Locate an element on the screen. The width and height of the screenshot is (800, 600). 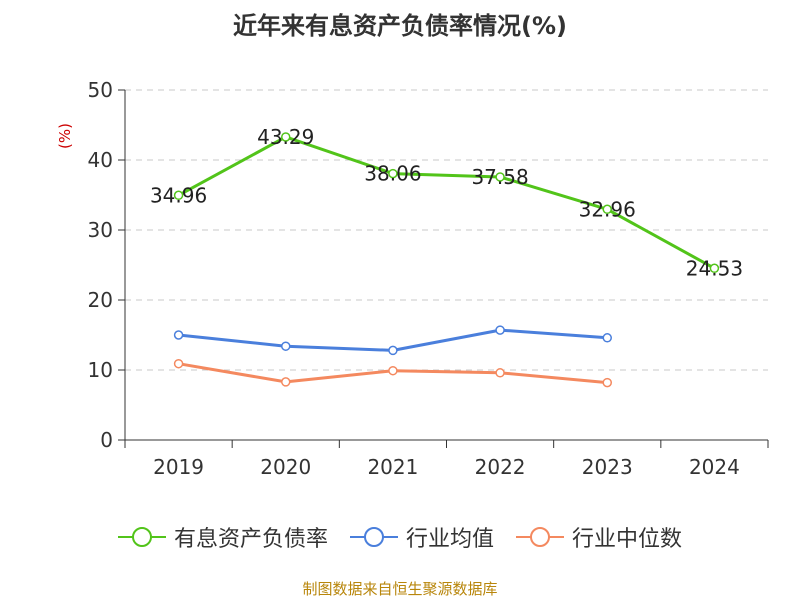
y-tick-label: 30 is located at coordinates (100, 230).